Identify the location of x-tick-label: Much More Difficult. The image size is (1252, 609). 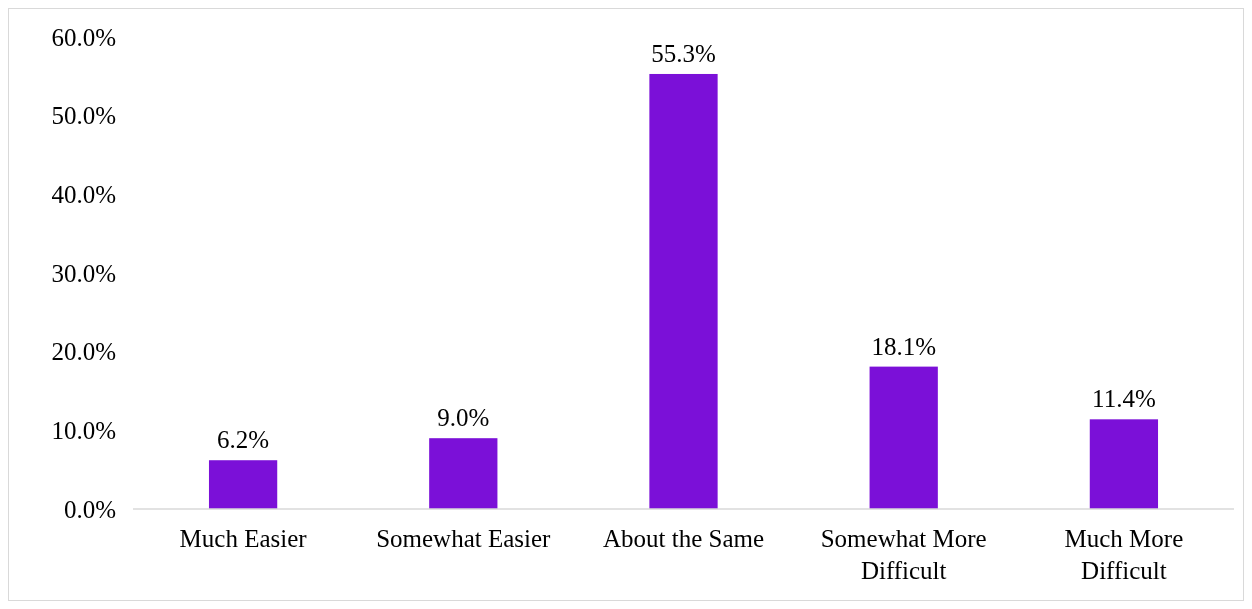
(1124, 554).